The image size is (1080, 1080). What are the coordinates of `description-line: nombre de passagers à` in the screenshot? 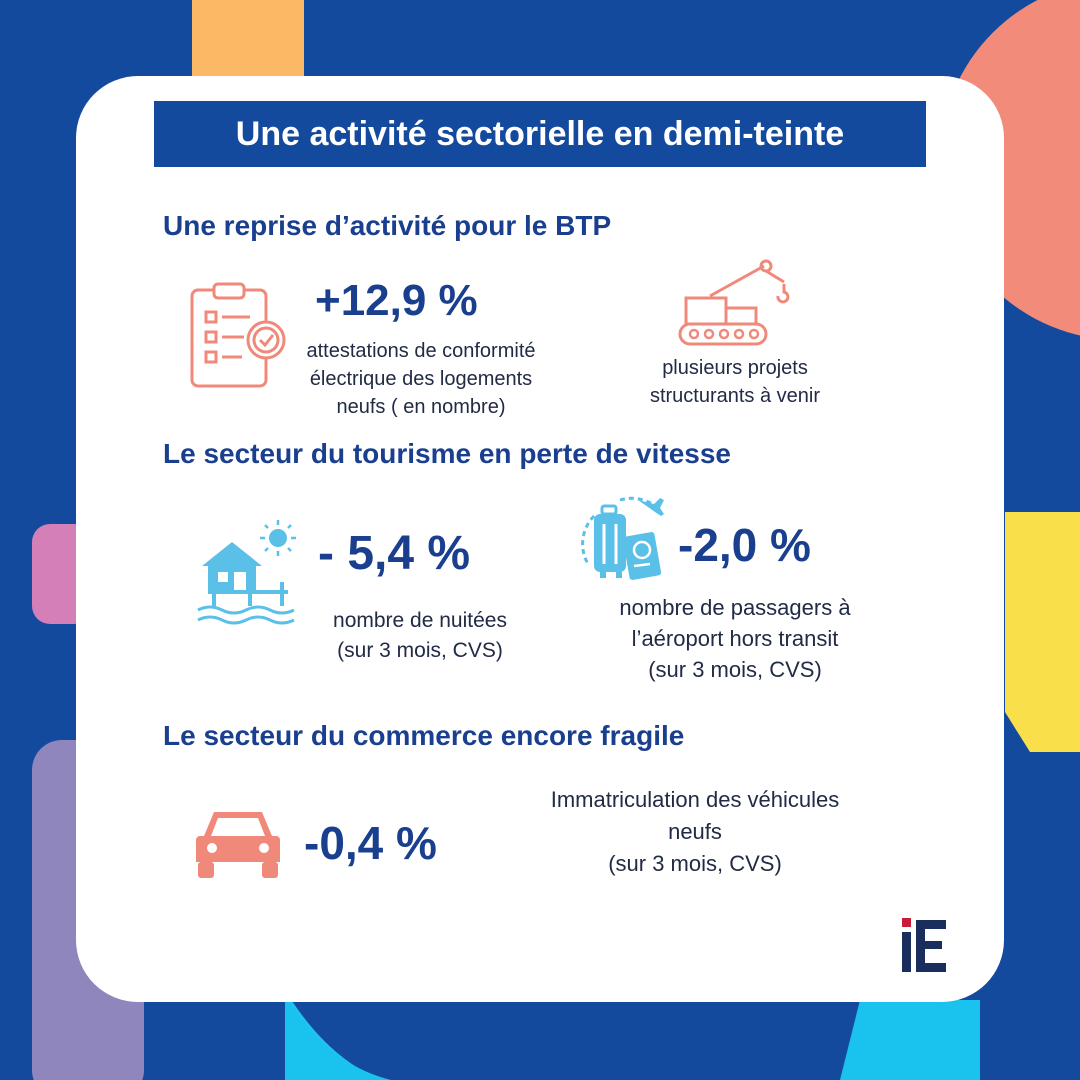 It's located at (735, 607).